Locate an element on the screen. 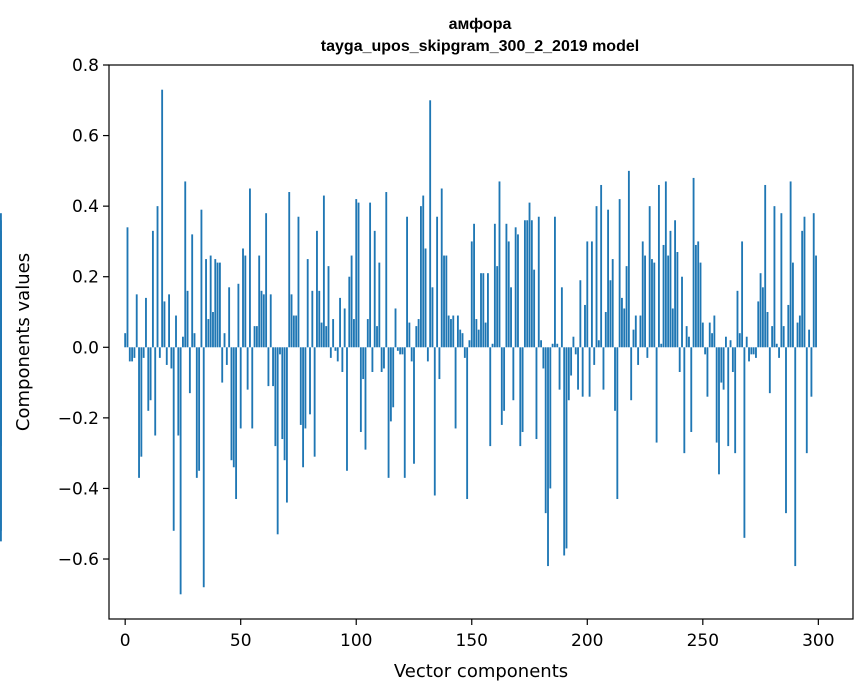  y-axis: 0.8 0.6 0.4 0.2 0.0 −0.2 −0.4 −0.6 is located at coordinates (83, 313).